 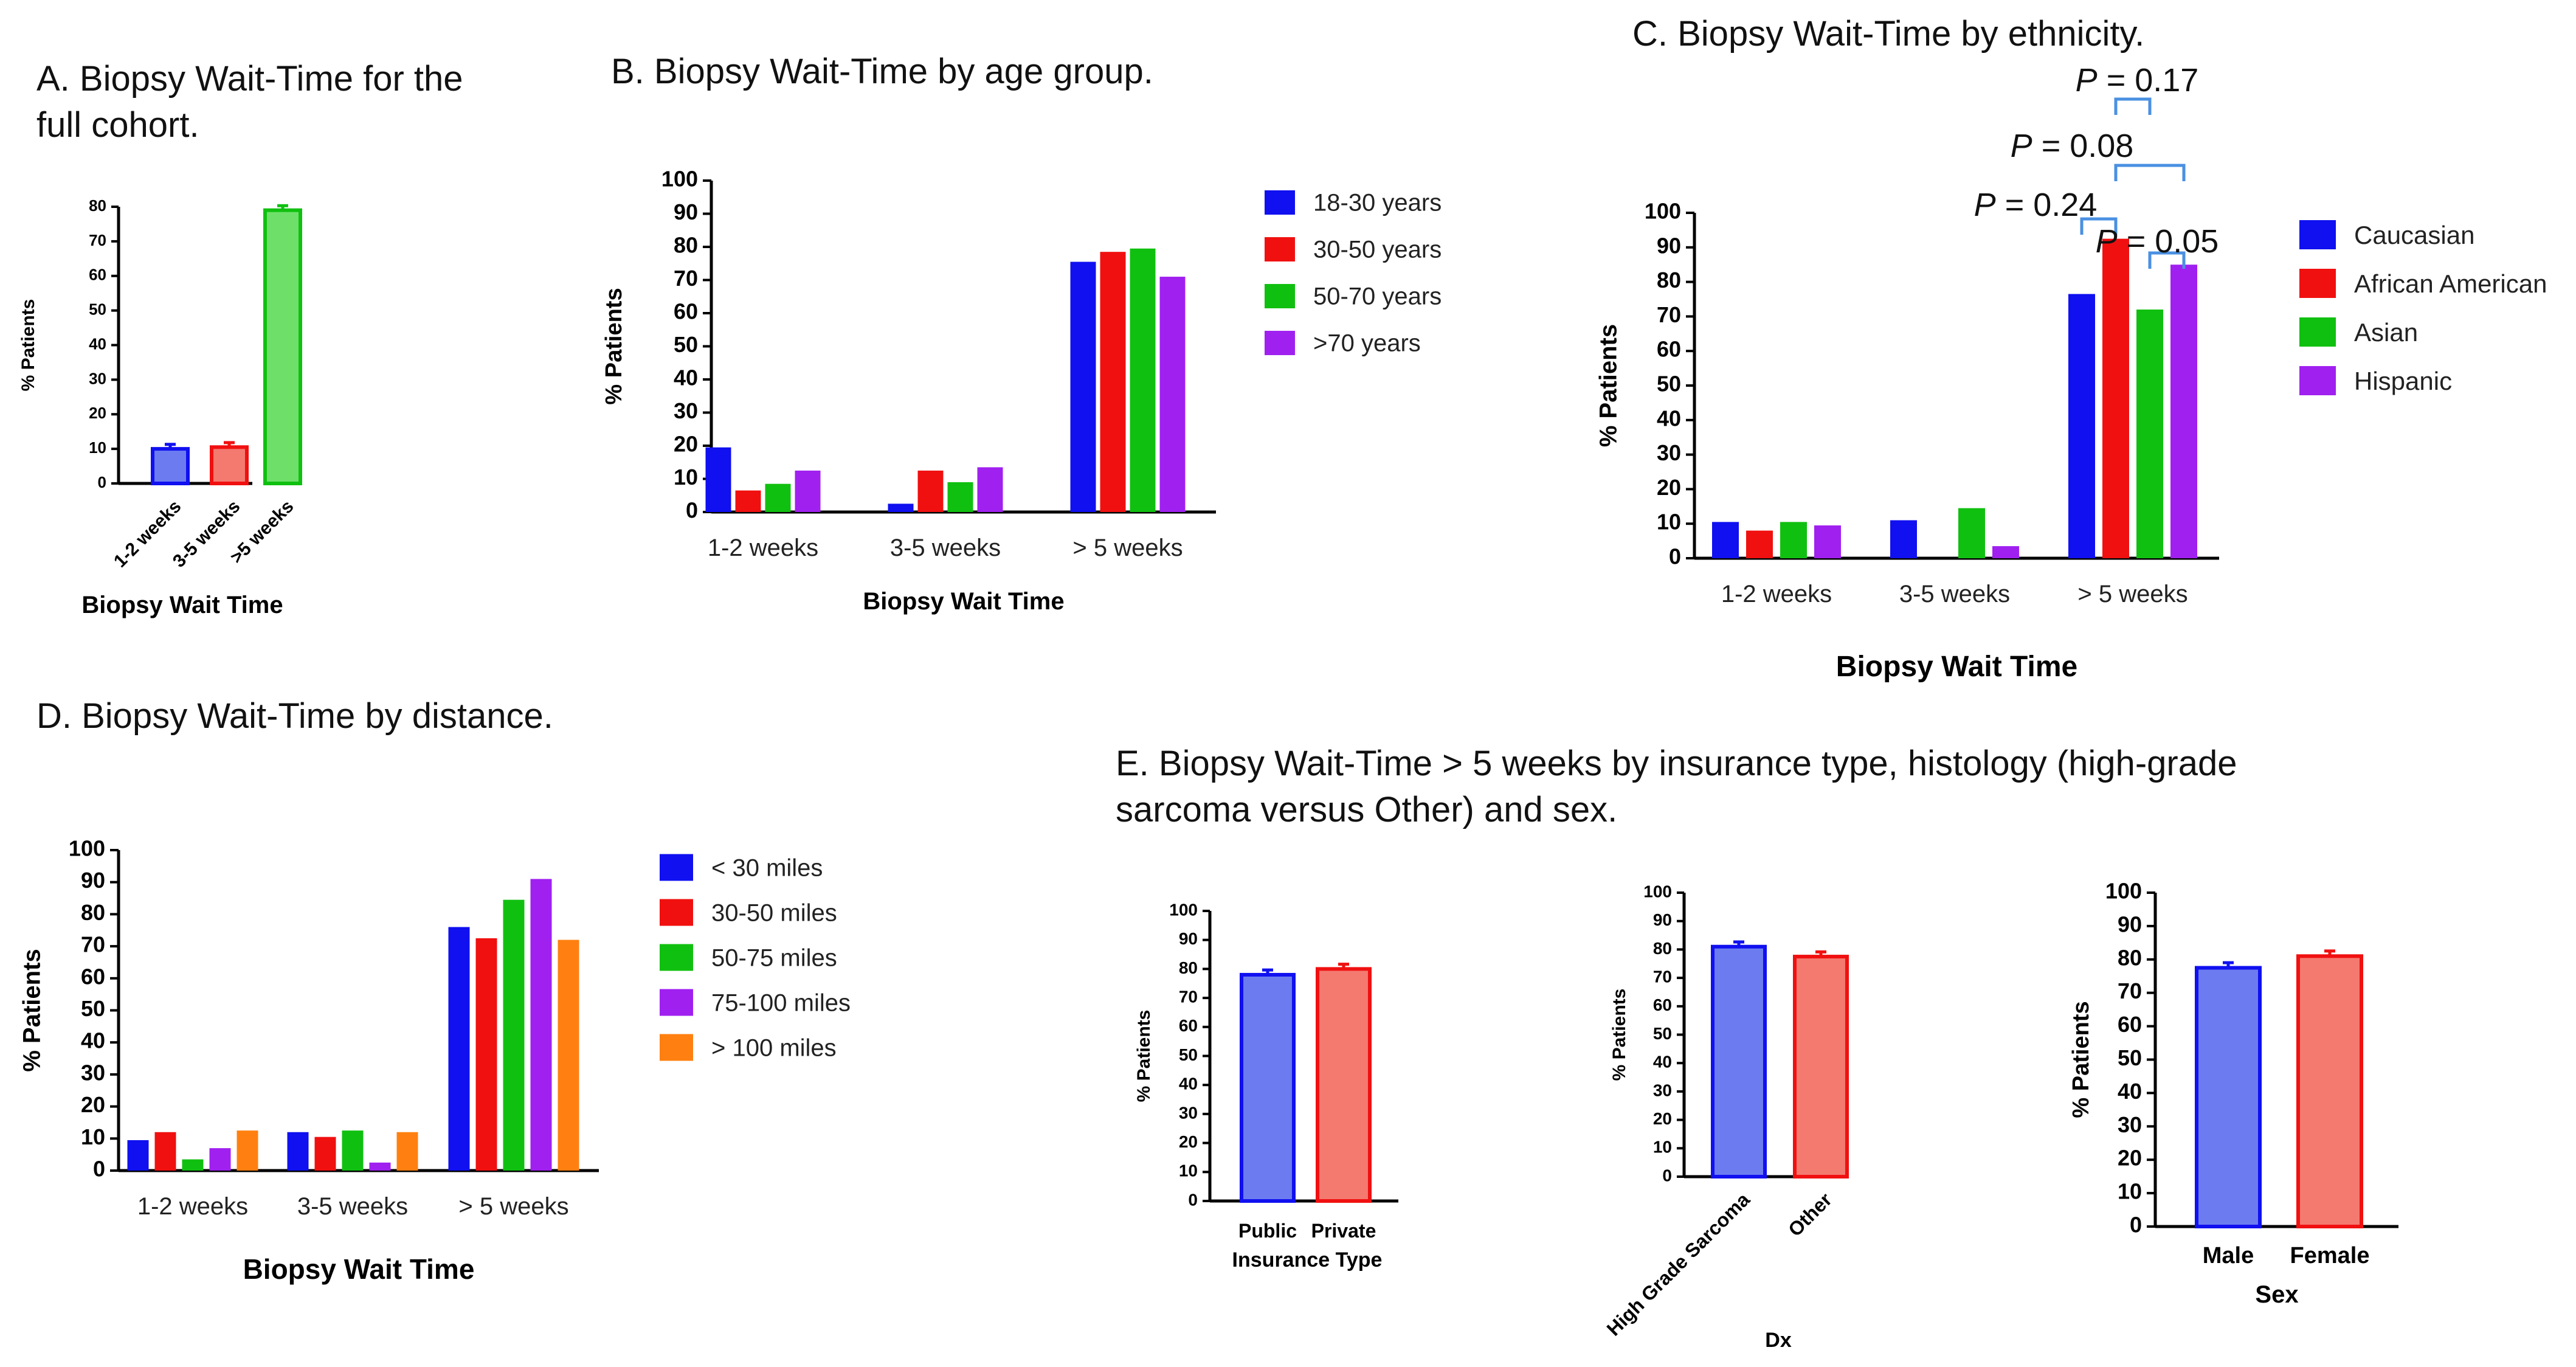 I want to click on panel-e2-ytick-label: 70, so click(x=1662, y=976).